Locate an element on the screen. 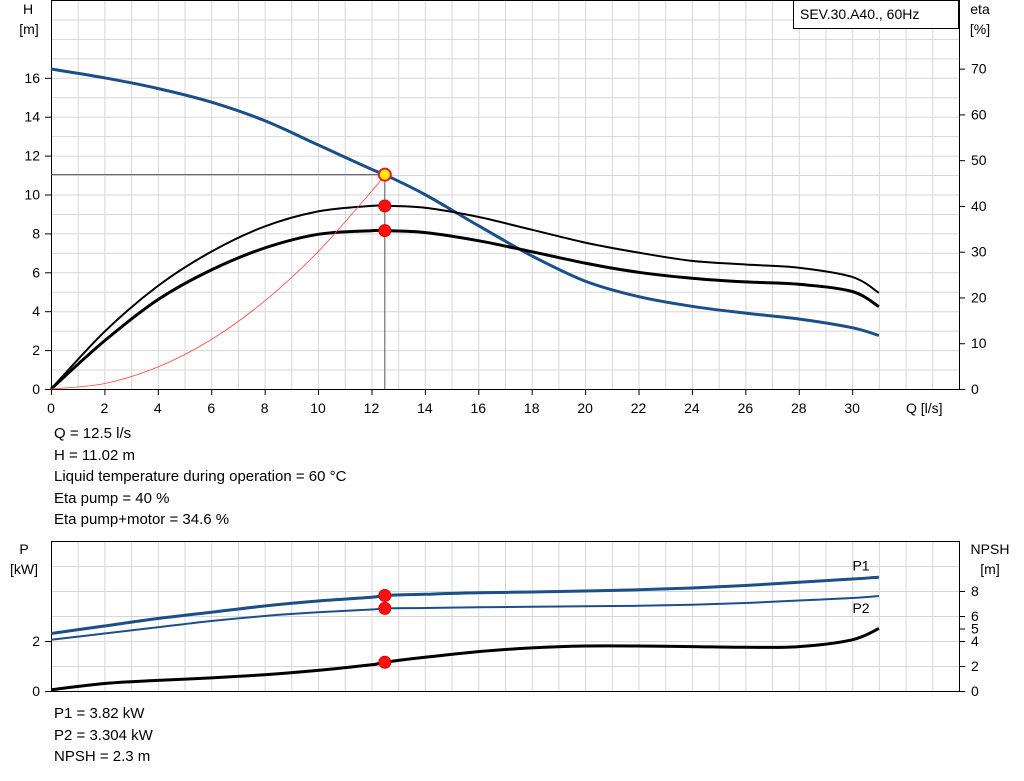  h-tick-label: 16 is located at coordinates (32, 78).